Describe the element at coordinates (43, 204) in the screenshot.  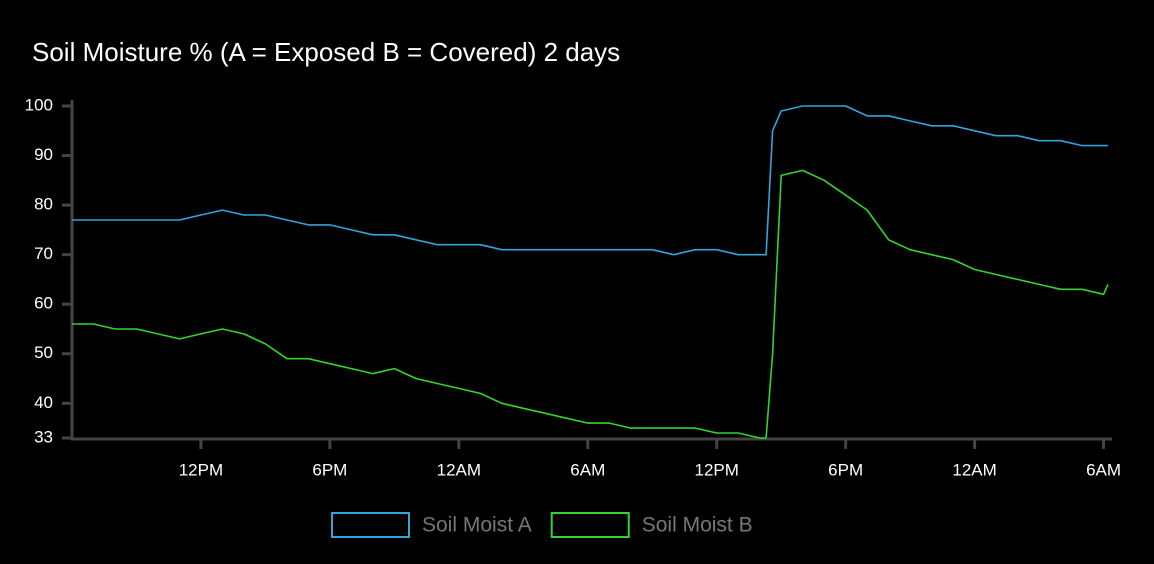
I see `y-tick-label: 80` at that location.